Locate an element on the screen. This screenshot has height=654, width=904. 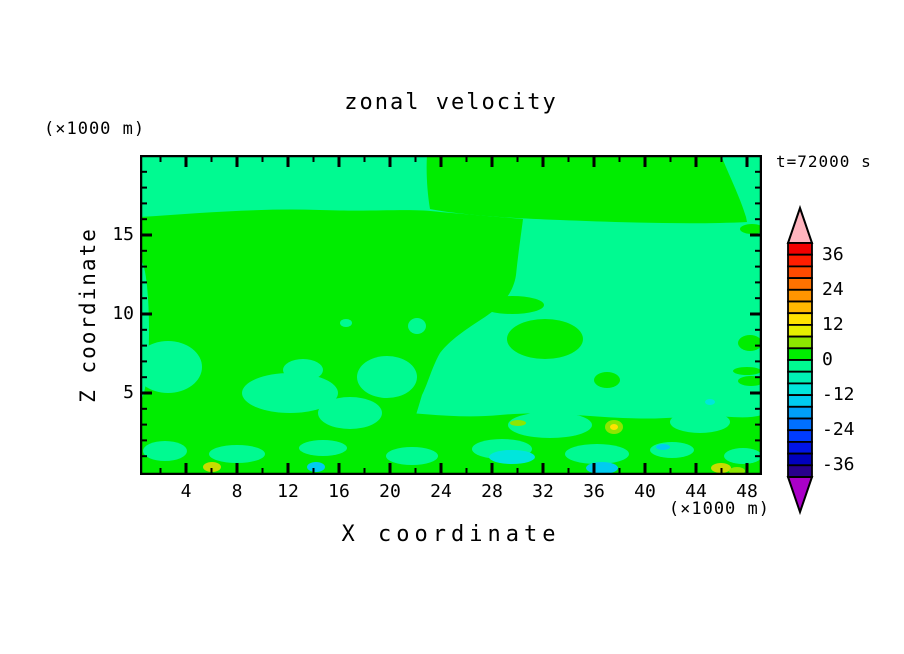
x-tick-label: 24 is located at coordinates (441, 491).